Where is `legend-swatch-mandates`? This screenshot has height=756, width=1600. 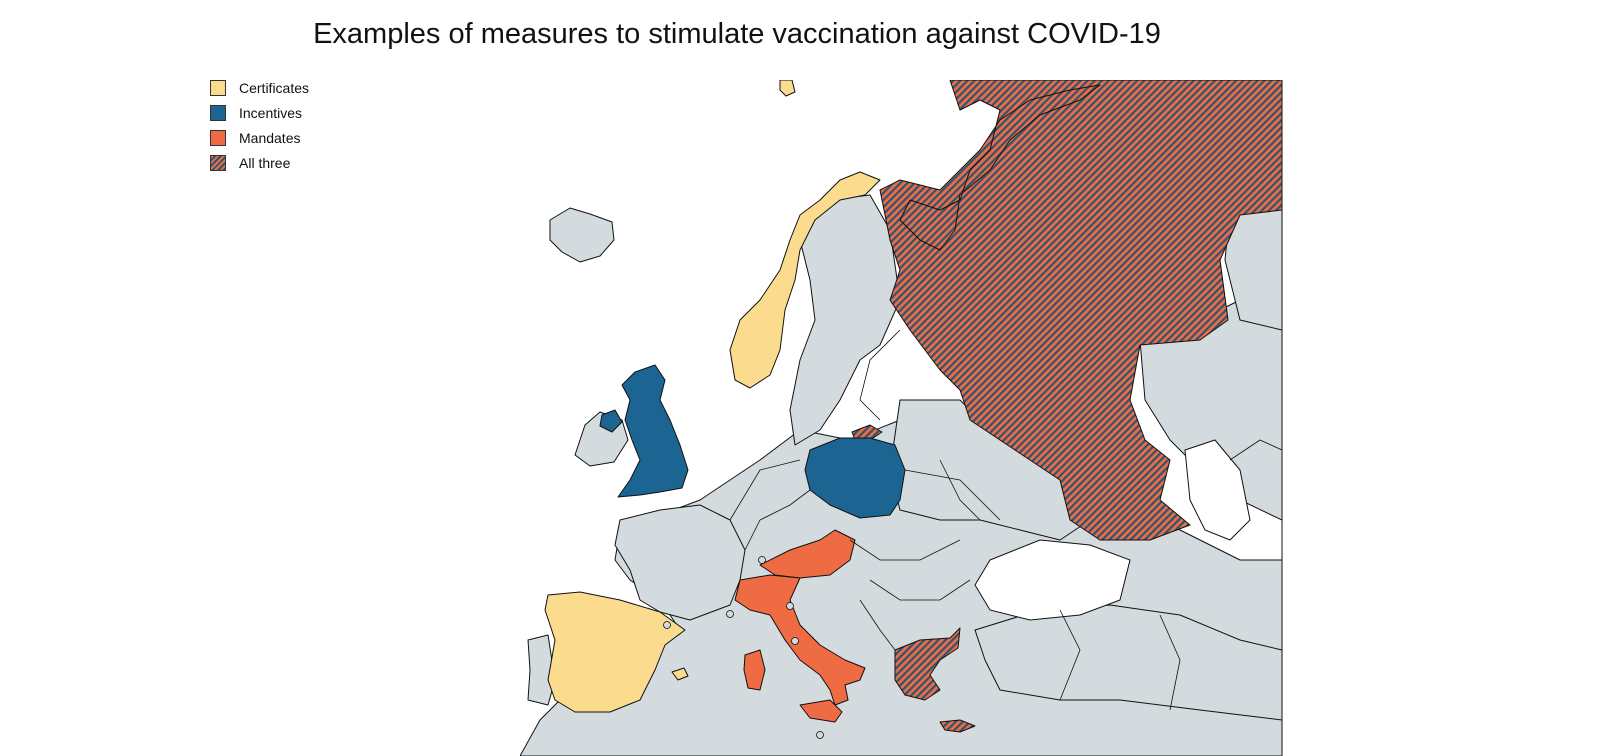 legend-swatch-mandates is located at coordinates (218, 137).